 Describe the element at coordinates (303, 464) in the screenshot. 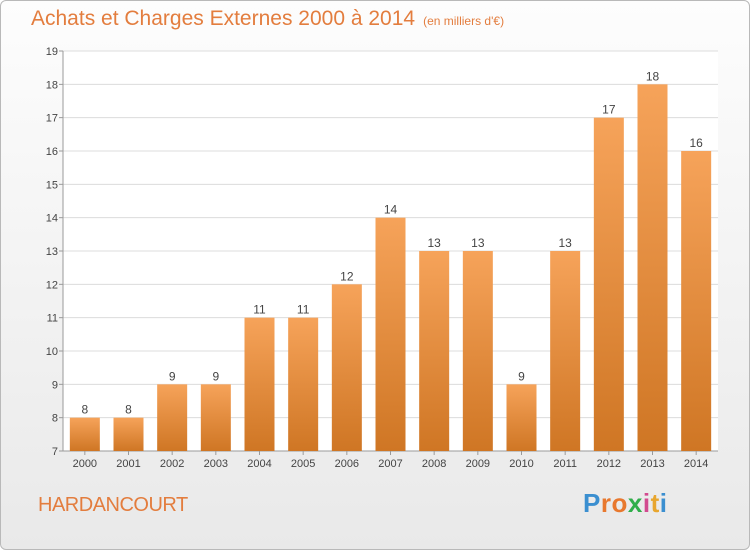

I see `x-tick-label: 2005` at that location.